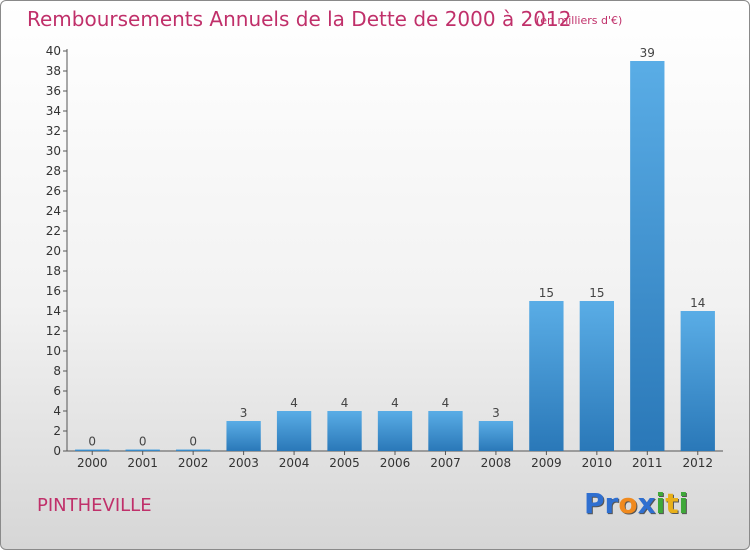 The image size is (750, 550). What do you see at coordinates (57, 371) in the screenshot?
I see `y-tick-label: 8` at bounding box center [57, 371].